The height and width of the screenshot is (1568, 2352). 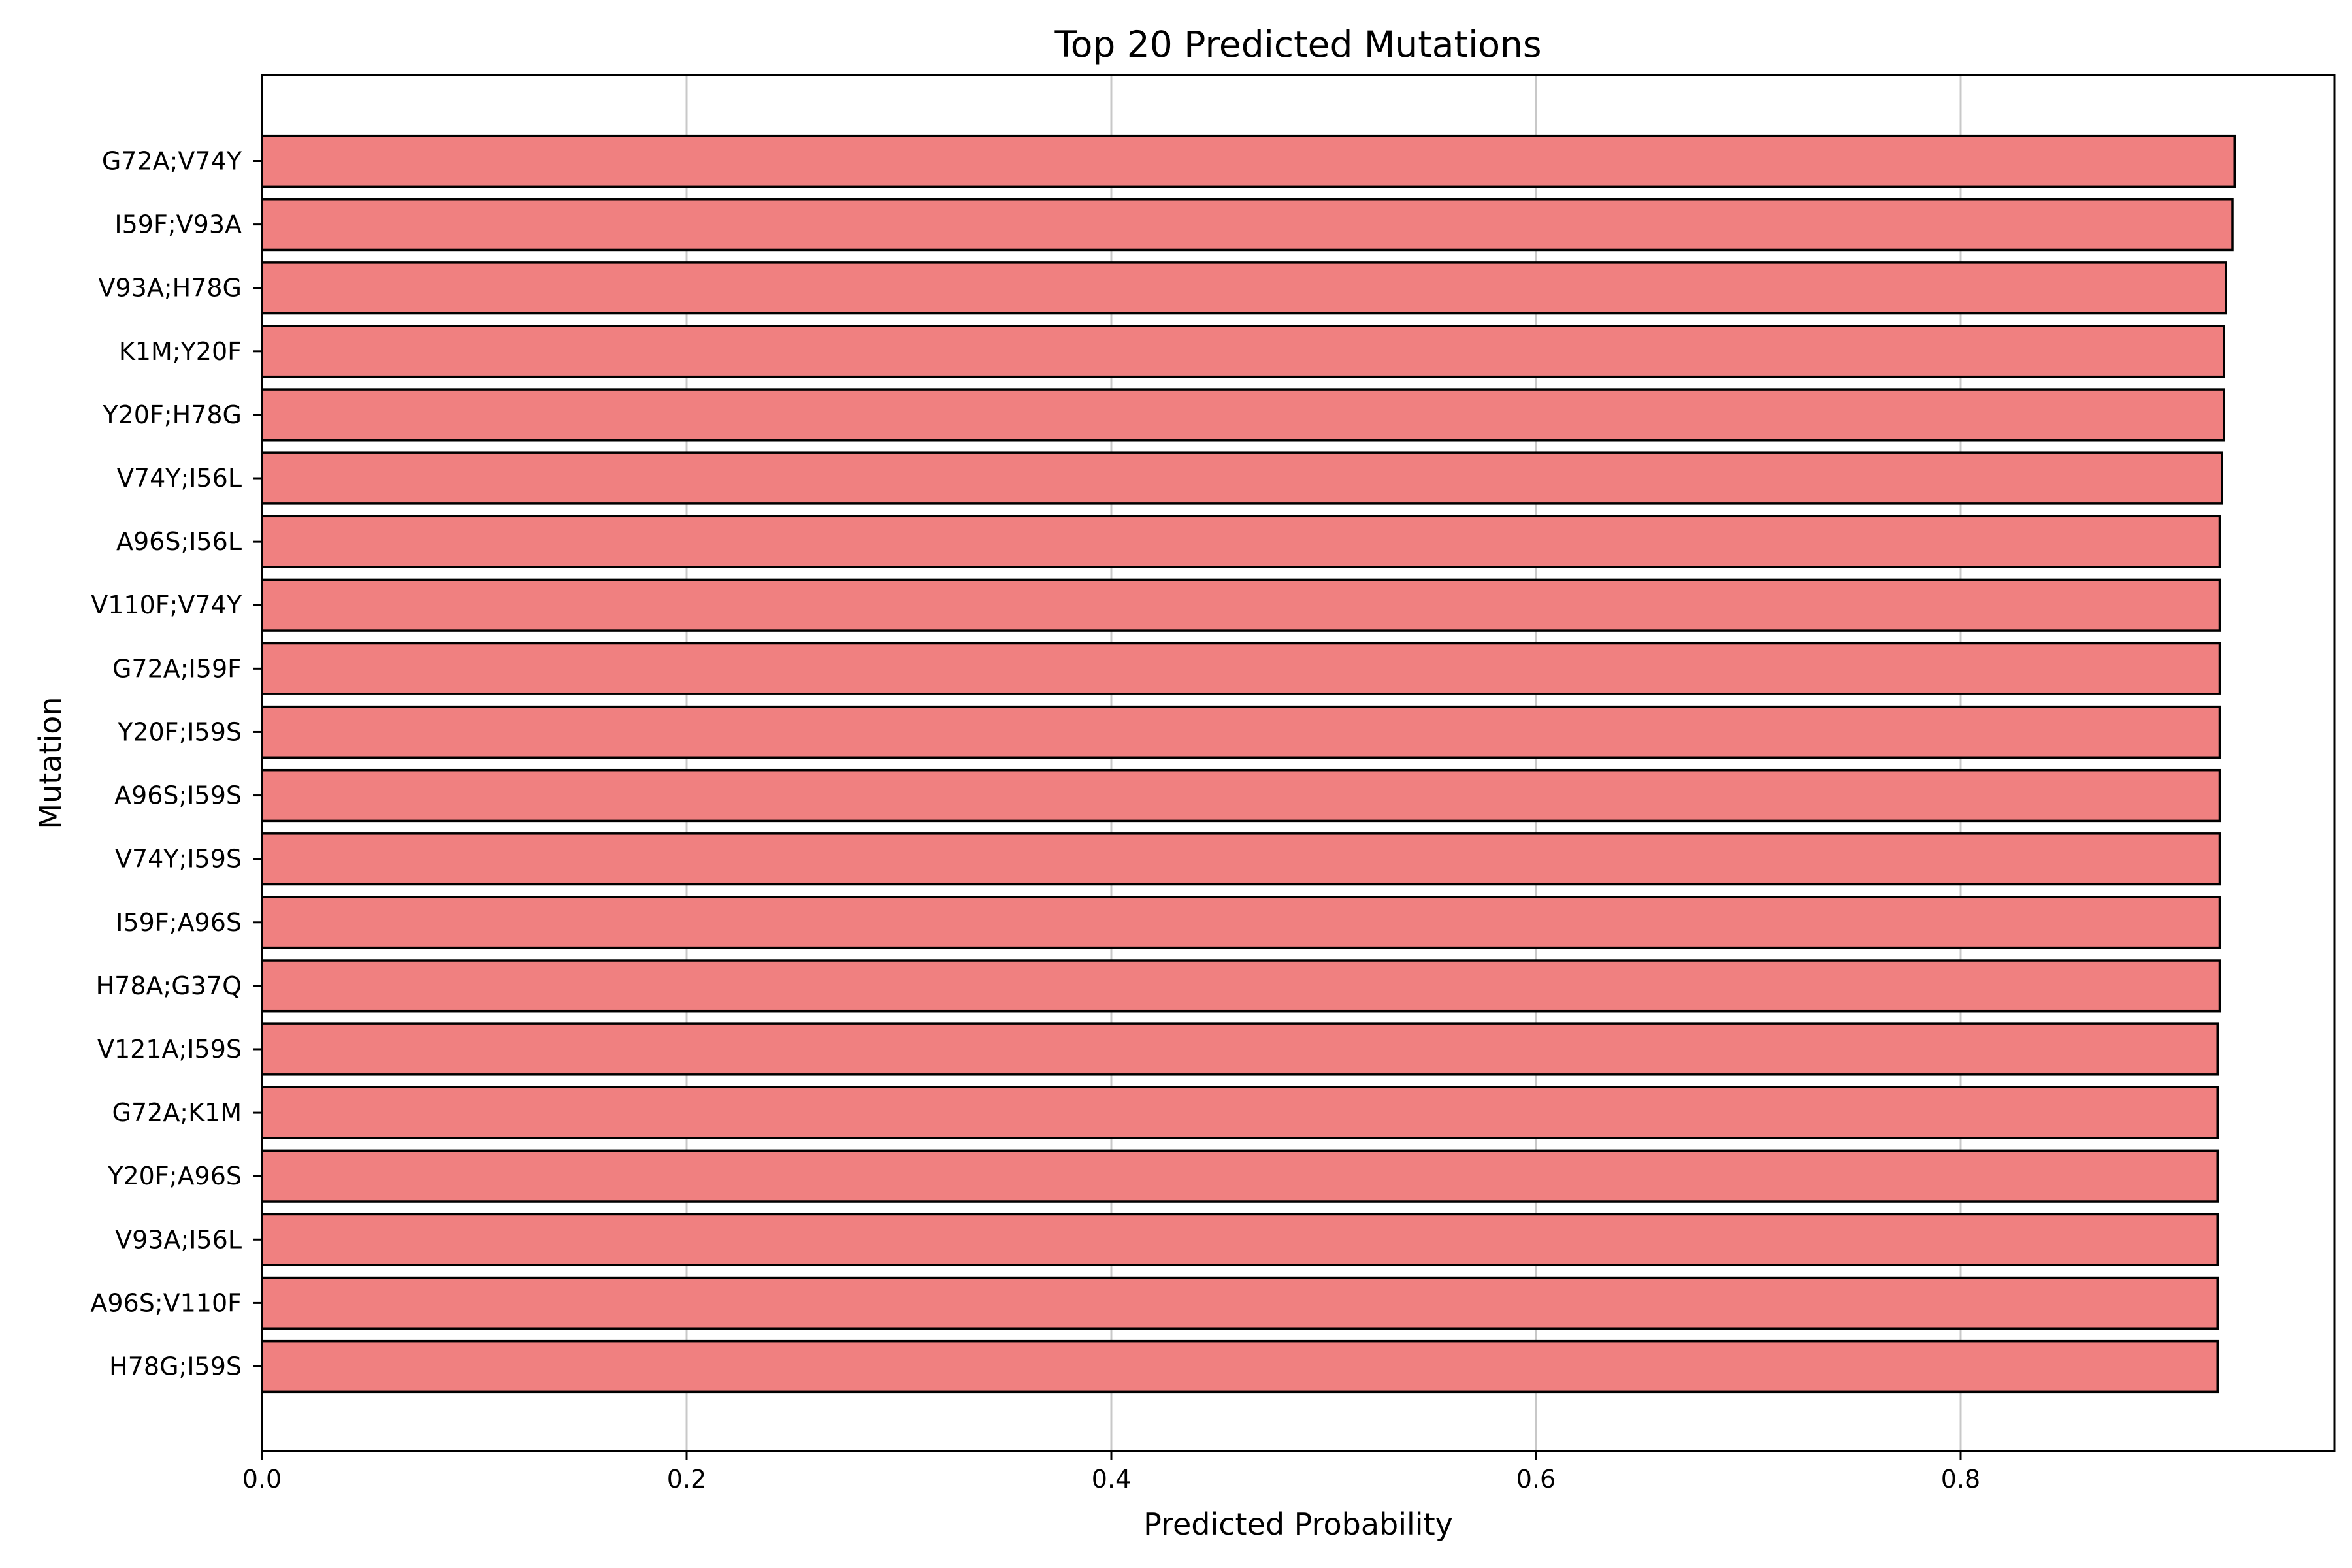 I want to click on x-axis-label: Predicted Probability, so click(x=1298, y=1524).